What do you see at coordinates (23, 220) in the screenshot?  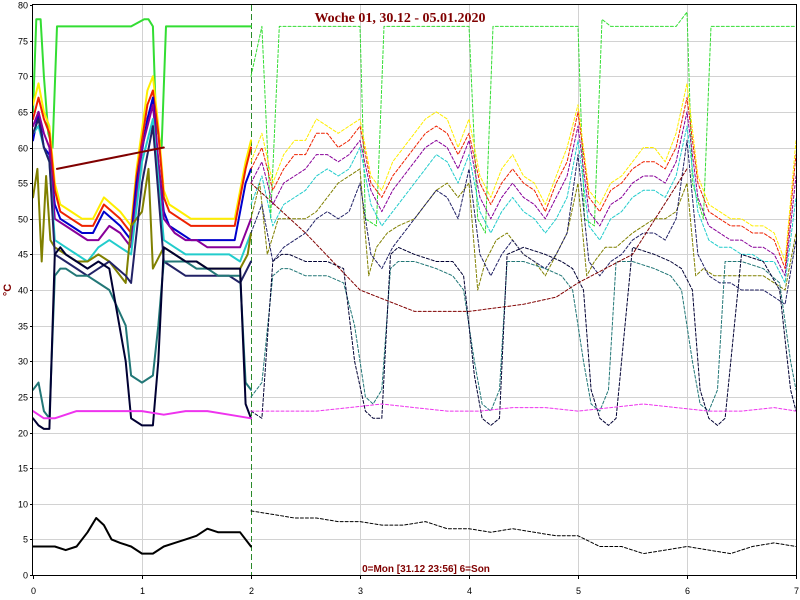 I see `y-tick-label: 50` at bounding box center [23, 220].